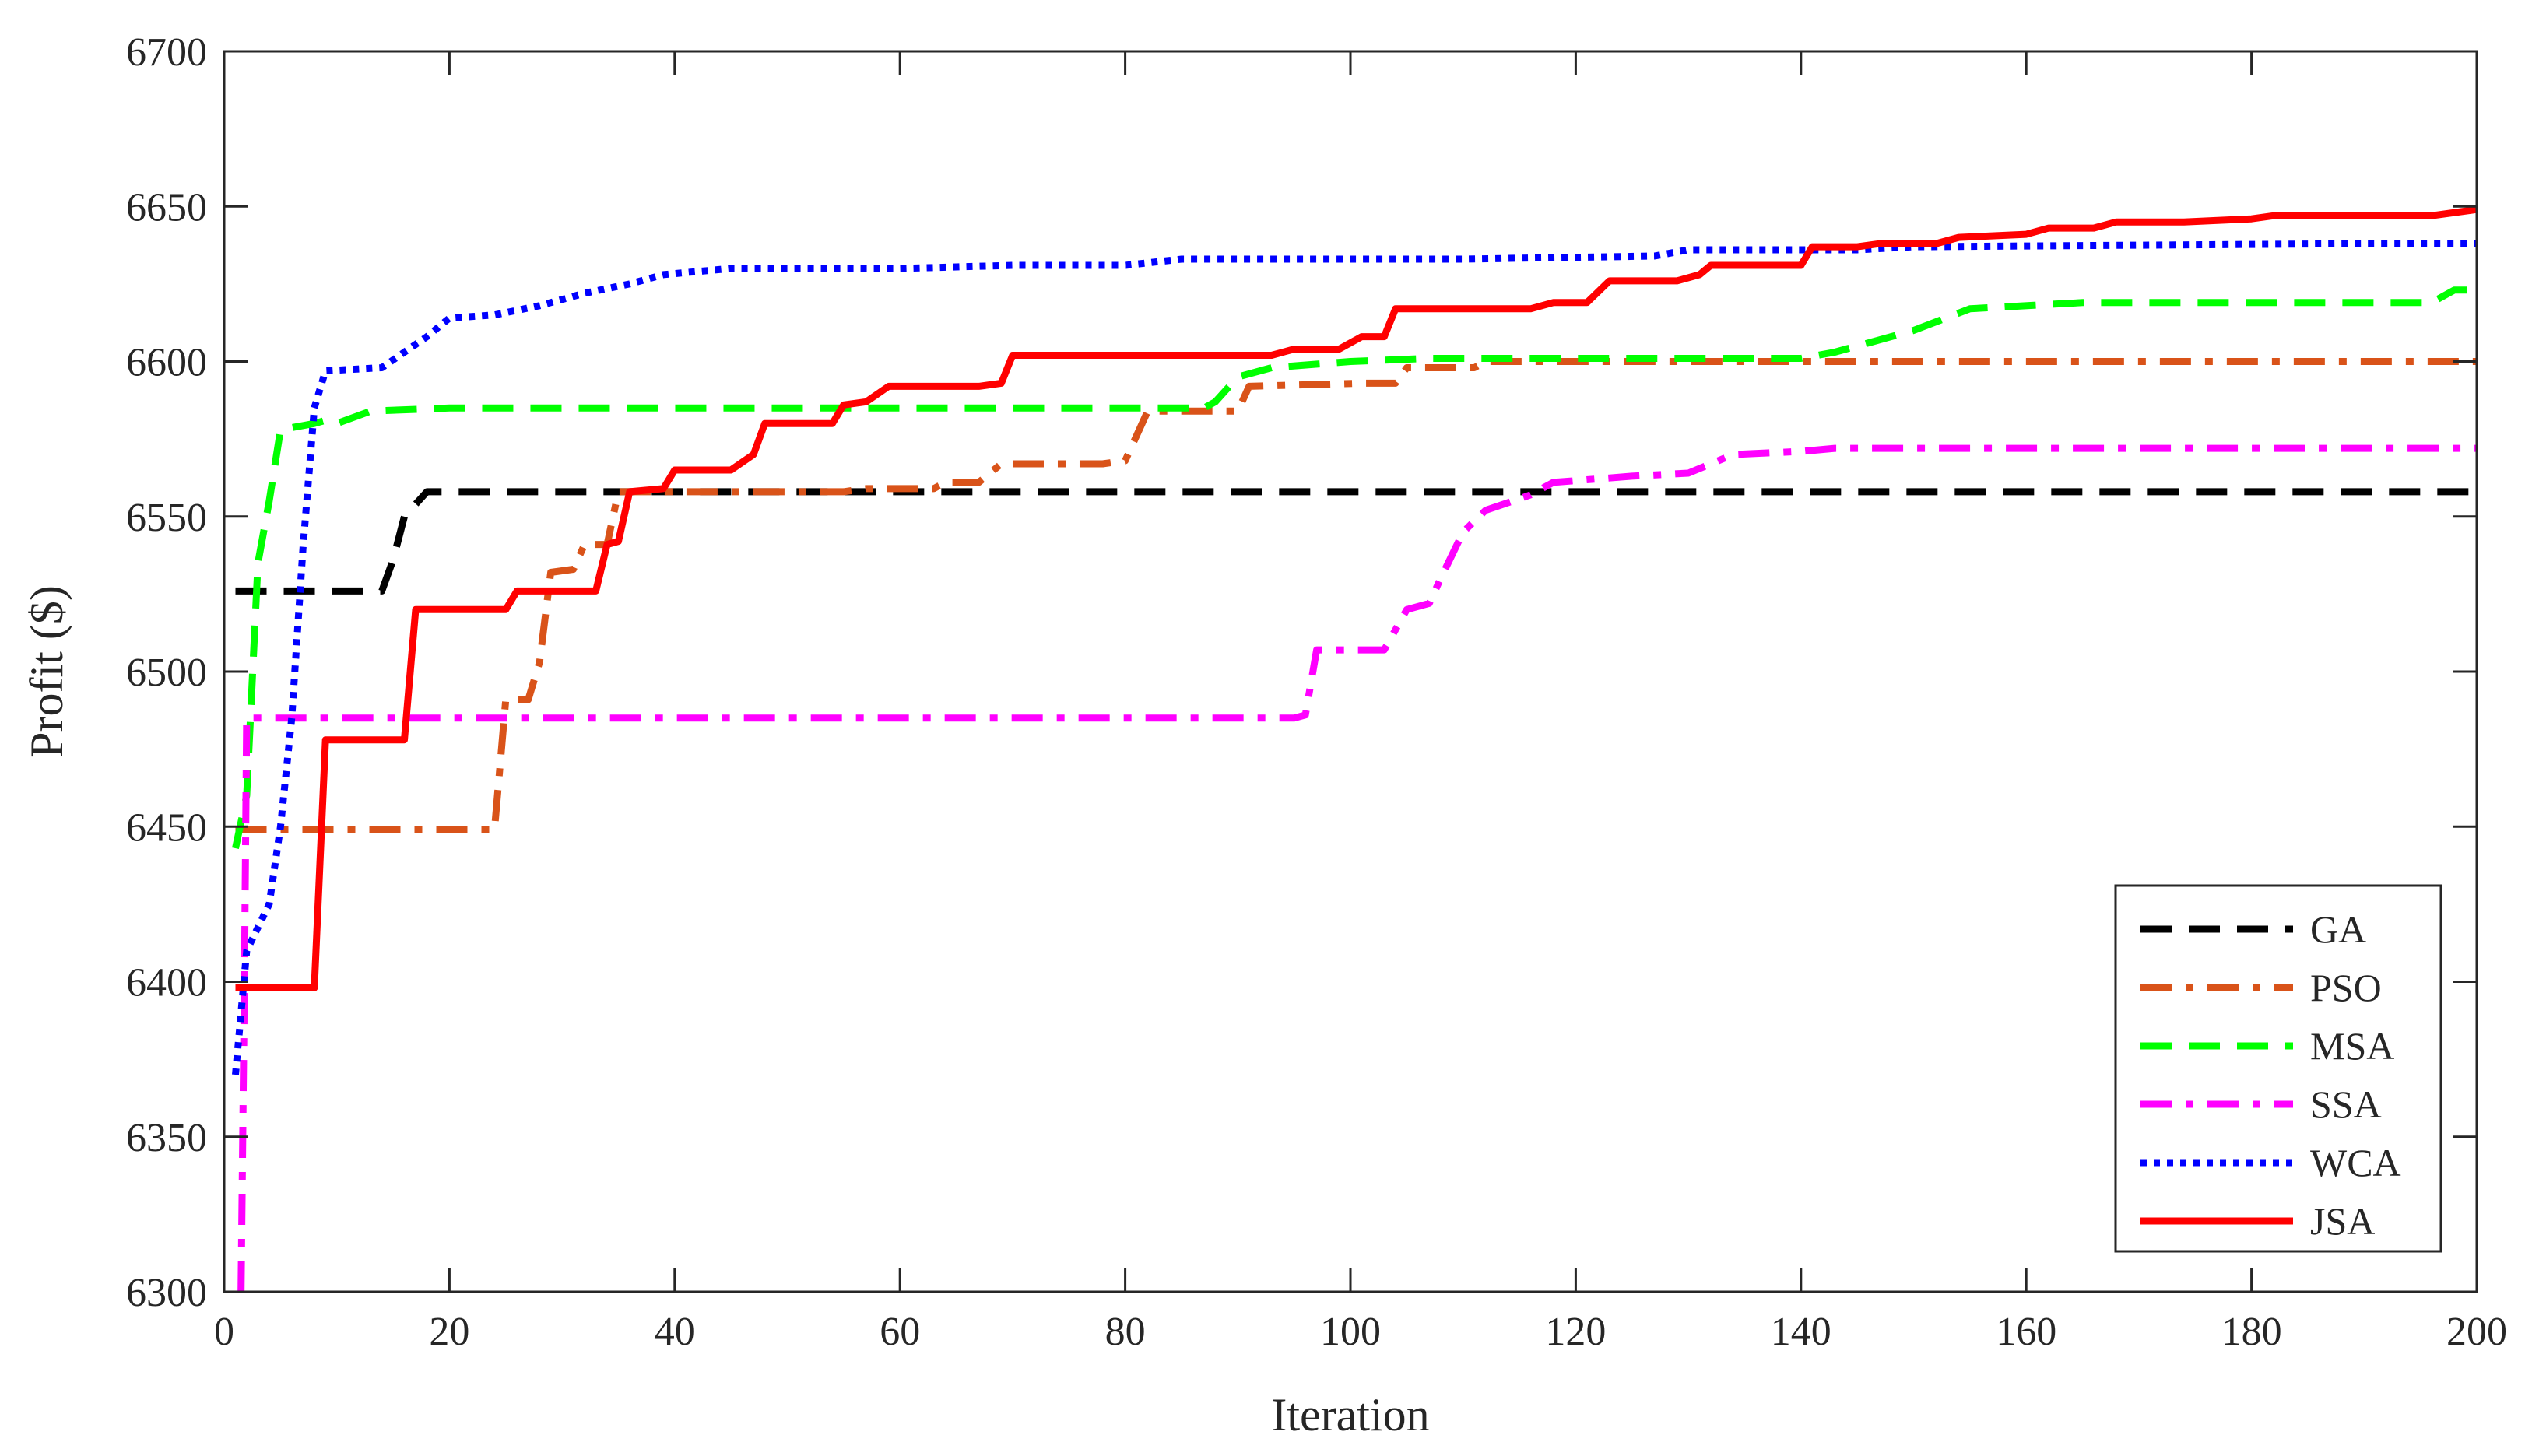 This screenshot has height=1456, width=2532. I want to click on legend-label-ga: GA, so click(2338, 929).